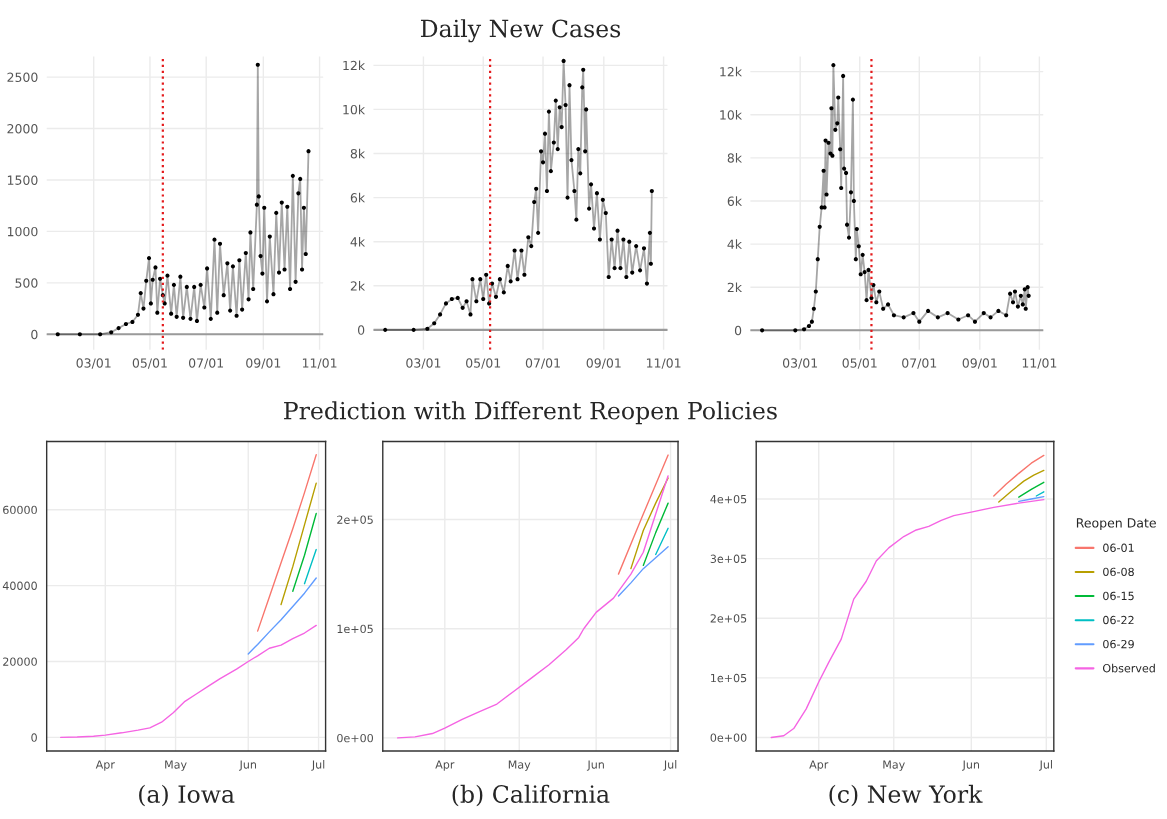 The height and width of the screenshot is (819, 1167). I want to click on x-axis-title: (c) New York, so click(906, 795).